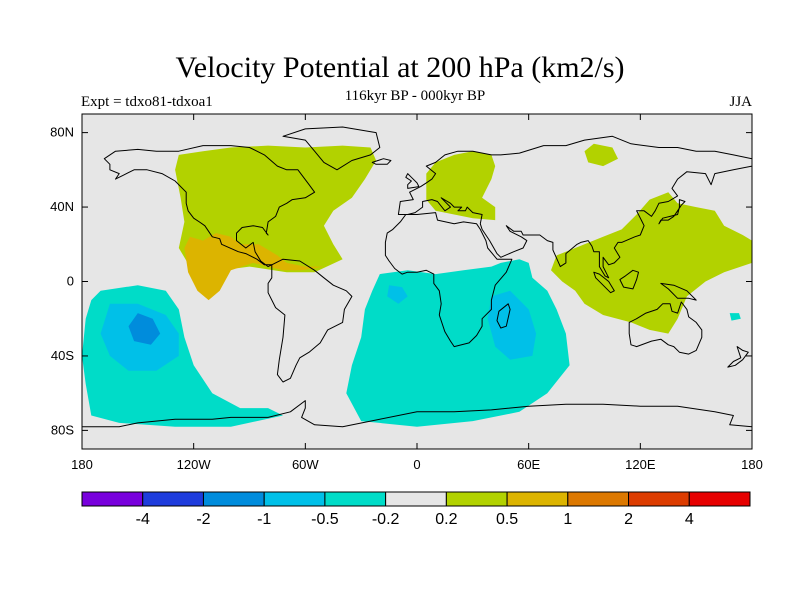  Describe the element at coordinates (640, 464) in the screenshot. I see `lon-tick-label: 120E` at that location.